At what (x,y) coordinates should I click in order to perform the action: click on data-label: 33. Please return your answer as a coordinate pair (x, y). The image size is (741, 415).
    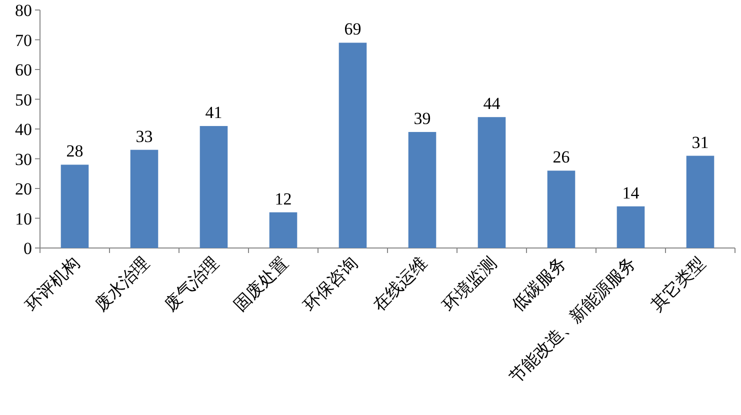
    Looking at the image, I should click on (144, 136).